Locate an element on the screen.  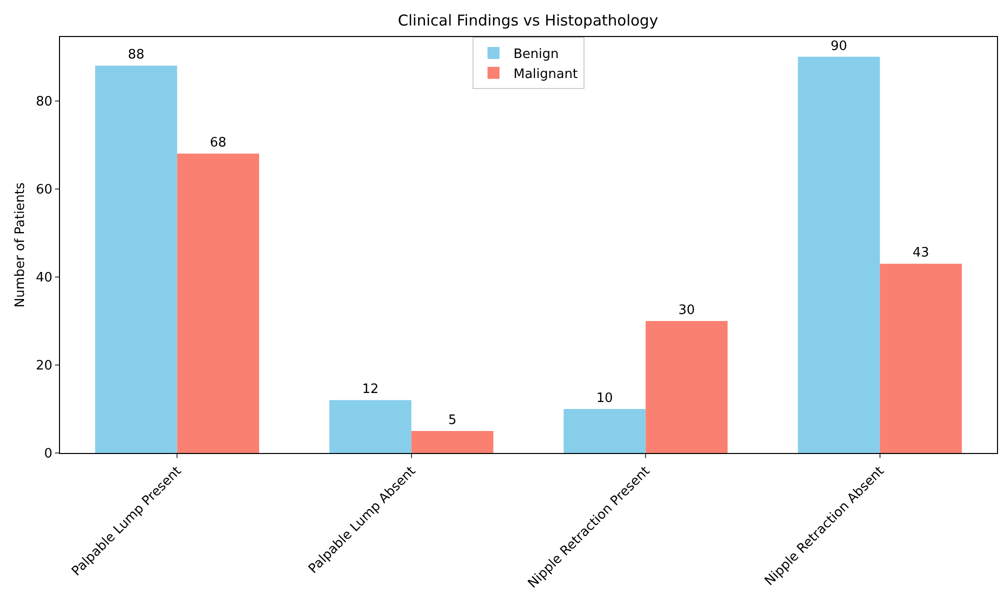
y-tick-label: 20 is located at coordinates (44, 366).